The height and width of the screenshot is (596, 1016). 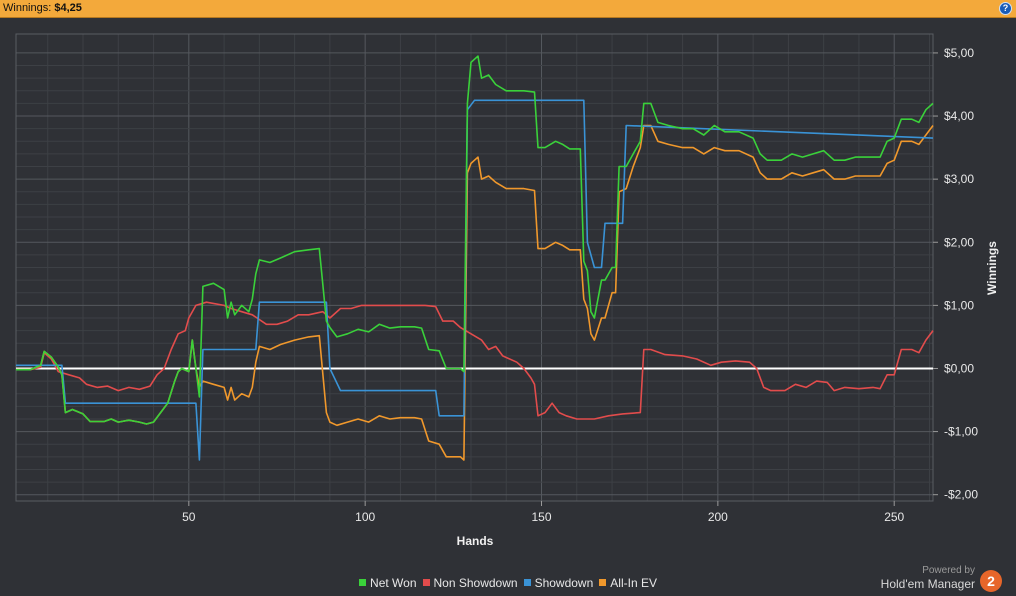 I want to click on y-tick-label: -$2,00, so click(x=961, y=495).